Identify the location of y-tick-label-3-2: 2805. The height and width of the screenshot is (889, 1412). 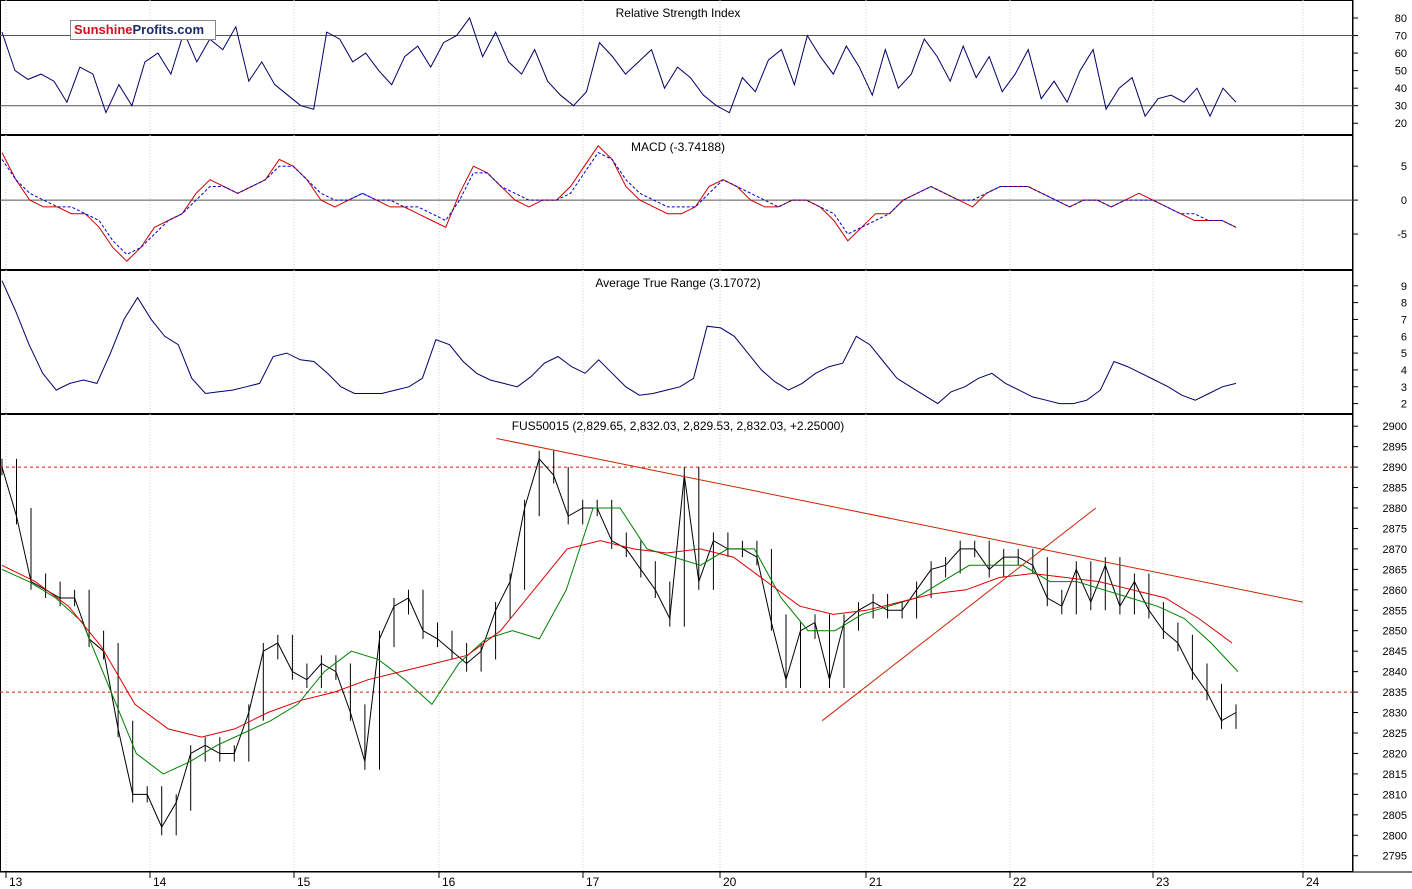
(1395, 816).